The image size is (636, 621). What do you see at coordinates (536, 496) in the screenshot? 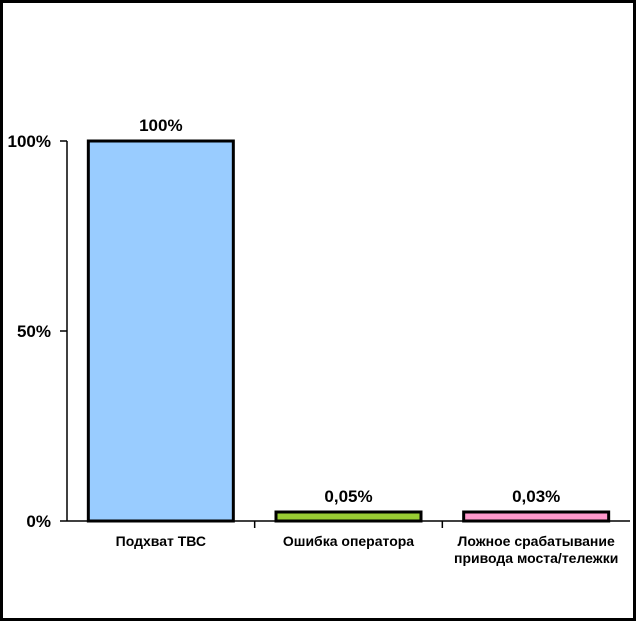
I see `data-label: 0,03%` at bounding box center [536, 496].